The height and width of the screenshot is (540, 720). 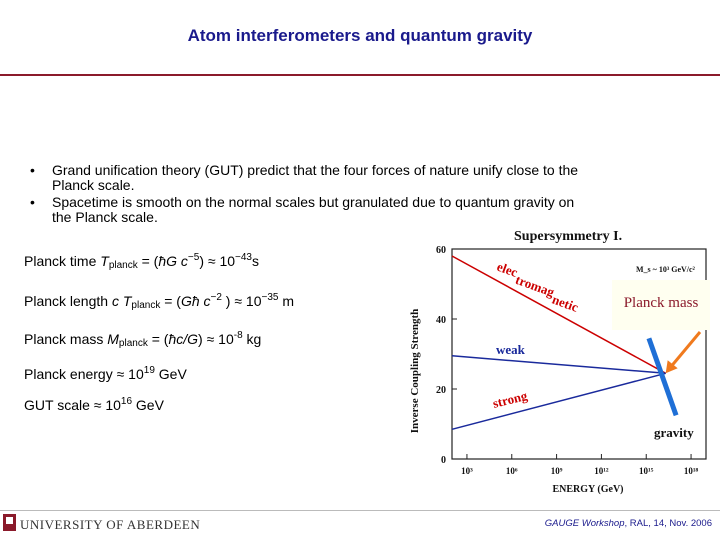 I want to click on university-logo: UNIVERSITY OF ABERDEEN, so click(x=110, y=524).